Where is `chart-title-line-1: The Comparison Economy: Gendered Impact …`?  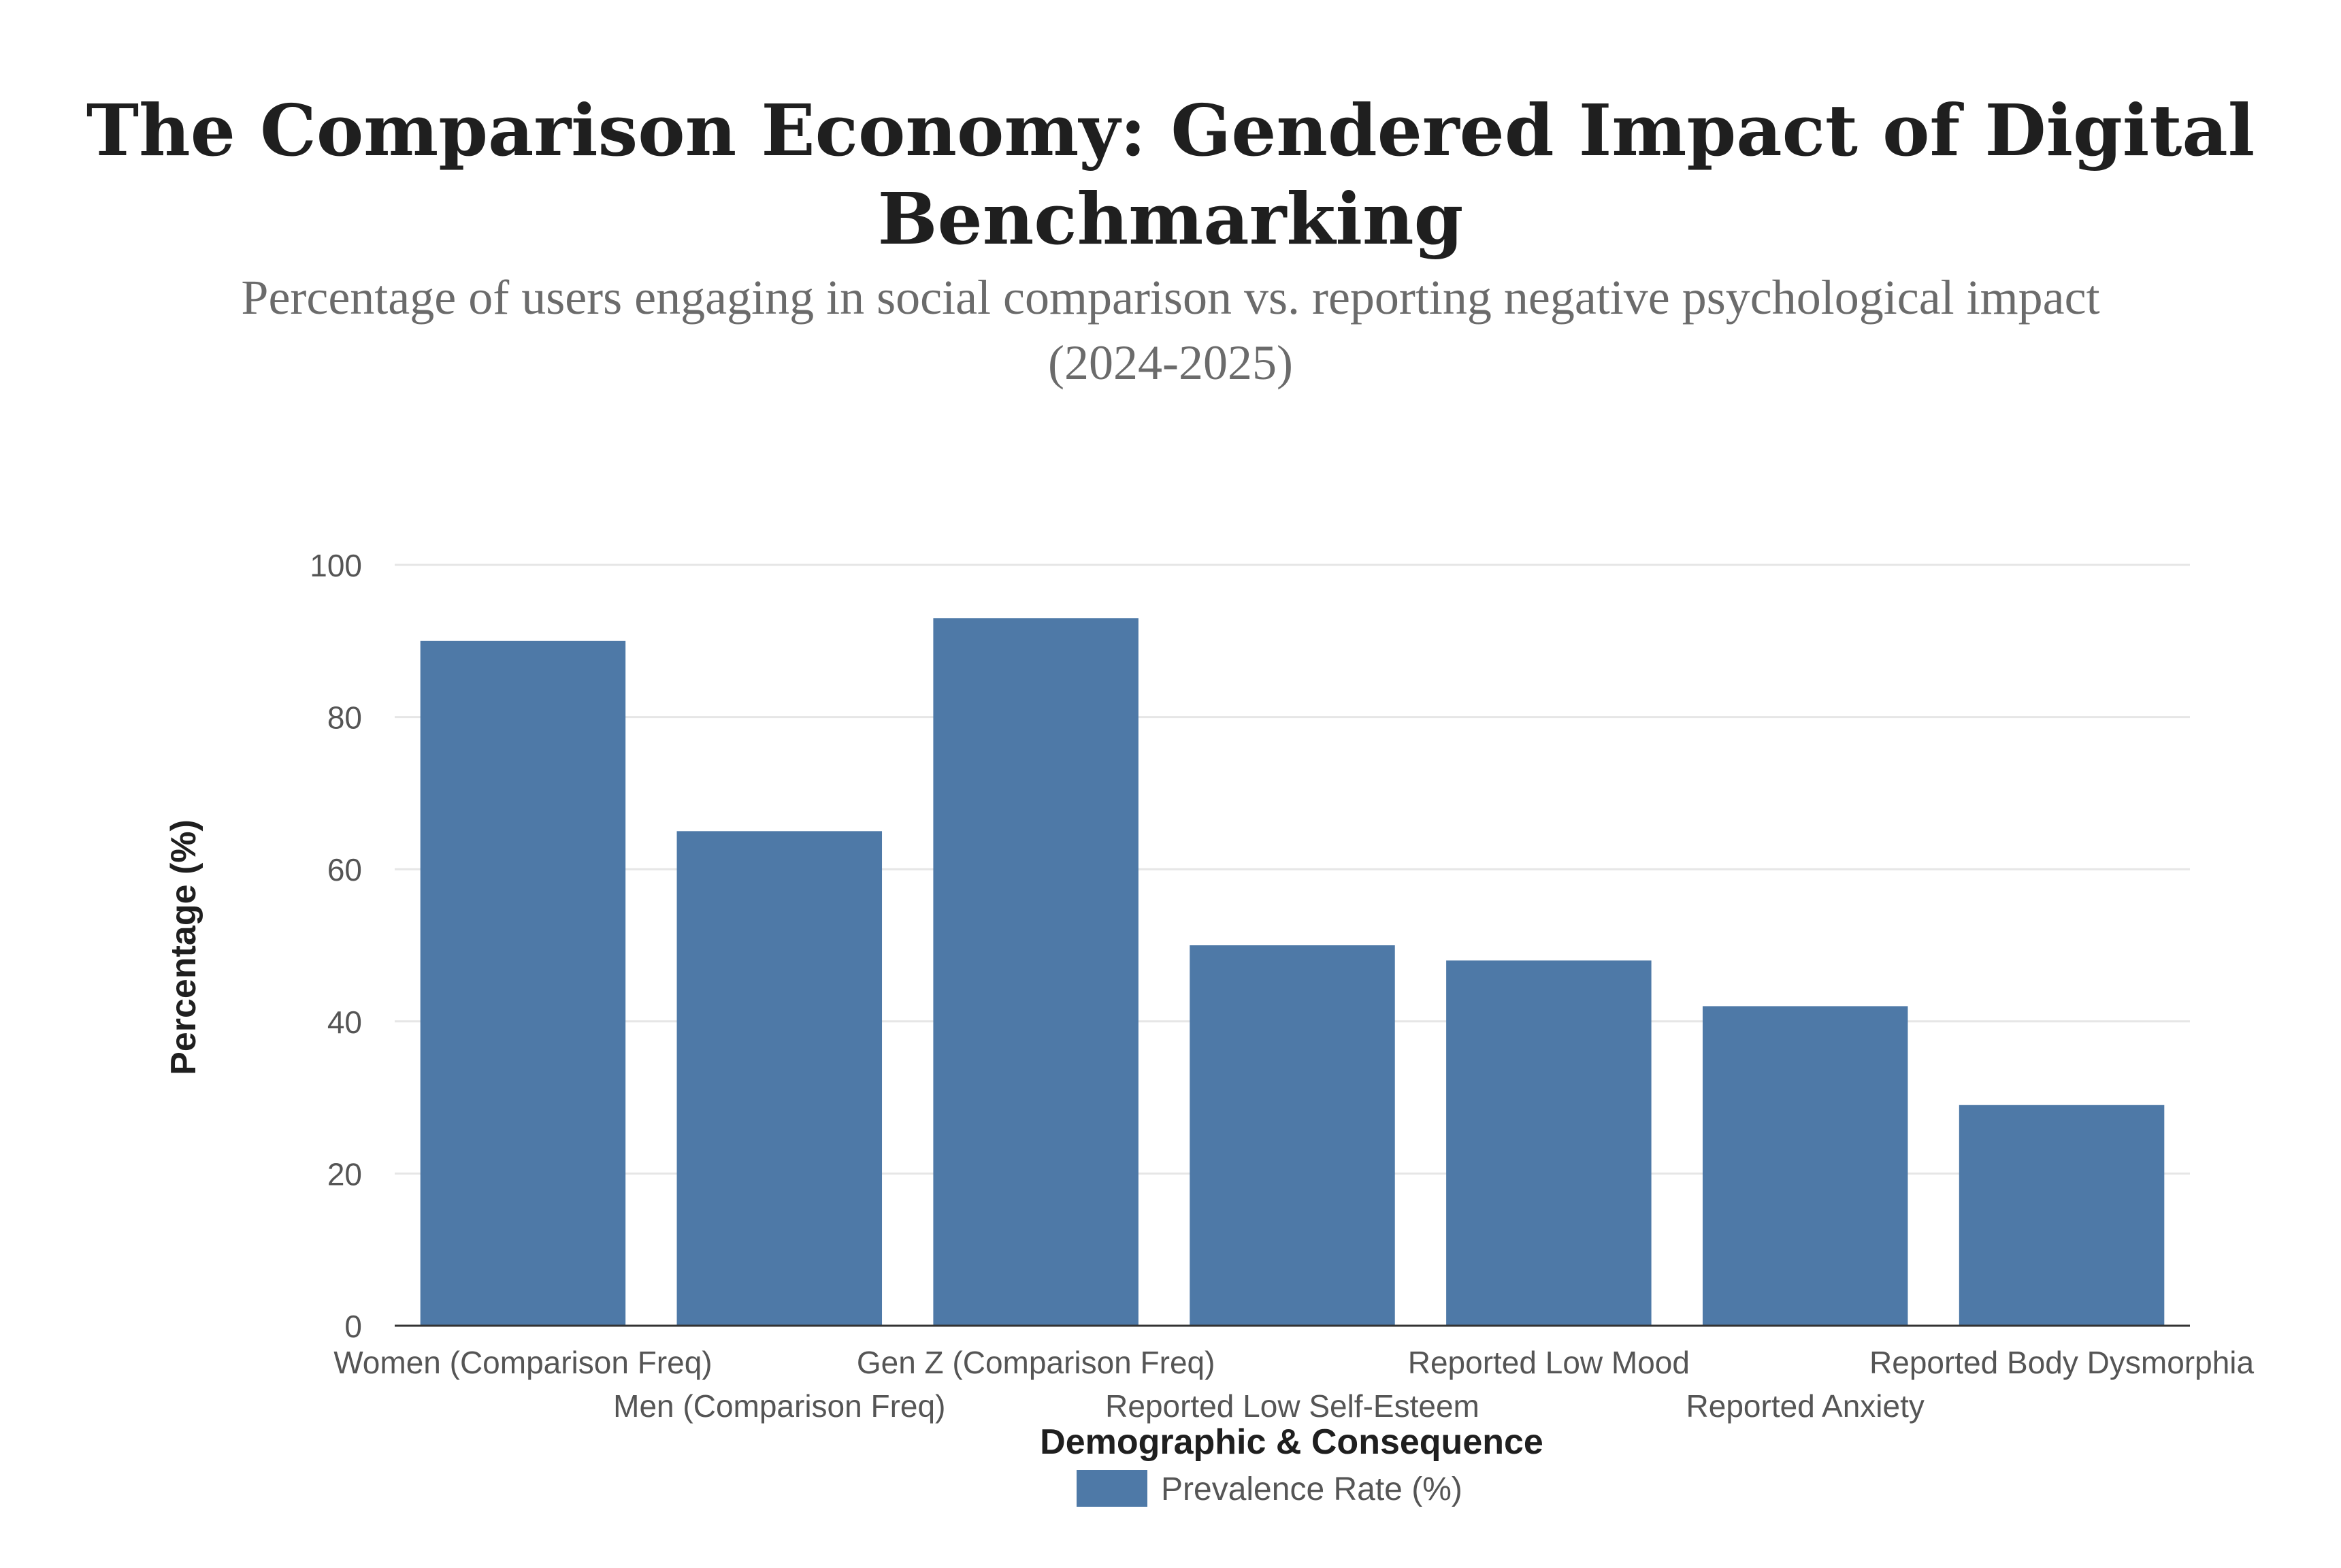 chart-title-line-1: The Comparison Economy: Gendered Impact … is located at coordinates (1170, 130).